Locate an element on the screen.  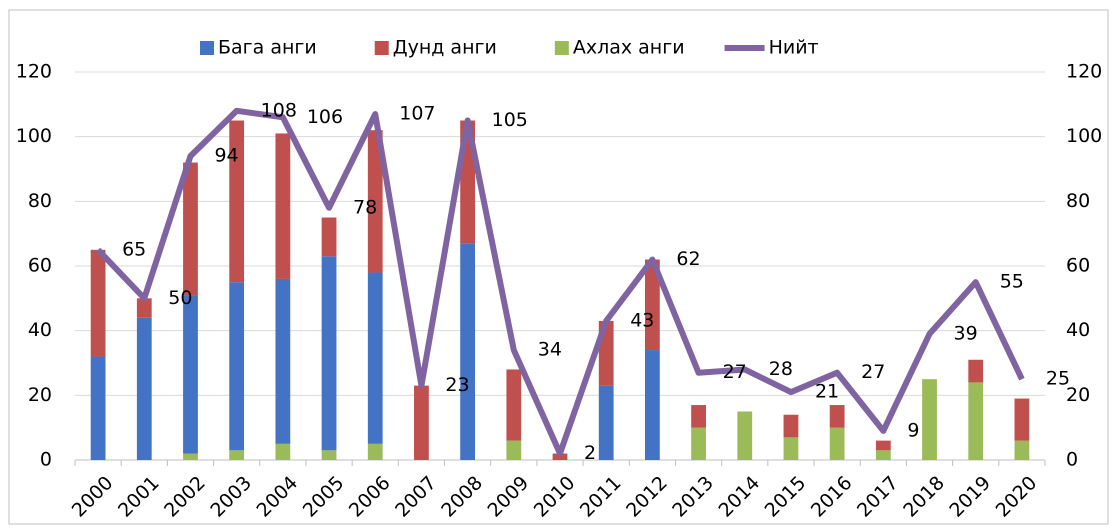
data-label: 9 is located at coordinates (913, 430).